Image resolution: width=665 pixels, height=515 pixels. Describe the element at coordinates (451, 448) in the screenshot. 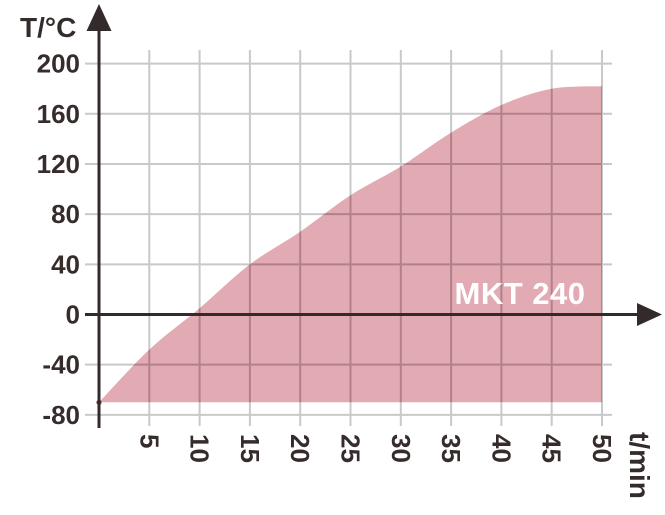

I see `x-tick-label: 35` at that location.